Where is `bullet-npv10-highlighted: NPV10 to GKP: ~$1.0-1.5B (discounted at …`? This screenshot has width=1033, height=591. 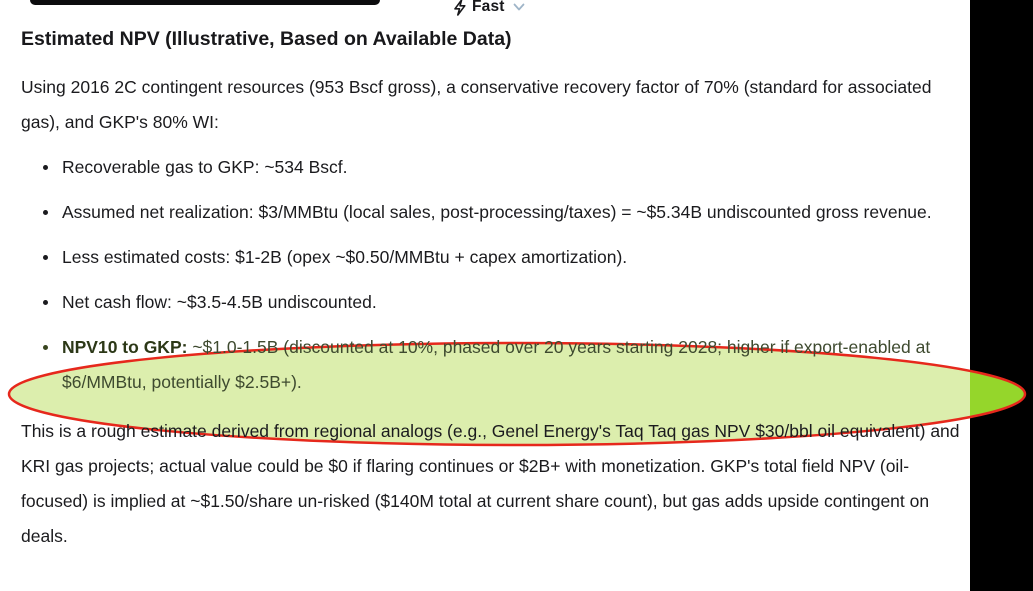
bullet-npv10-highlighted: NPV10 to GKP: ~$1.0-1.5B (discounted at … is located at coordinates (491, 365).